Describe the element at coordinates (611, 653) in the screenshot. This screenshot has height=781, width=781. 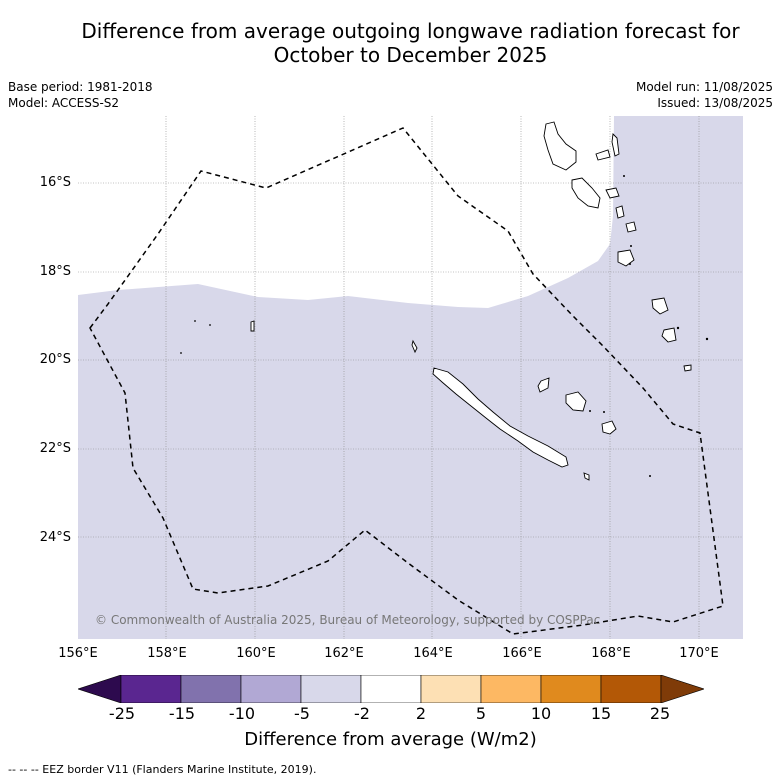
I see `lon-label-168e: 168°E` at that location.